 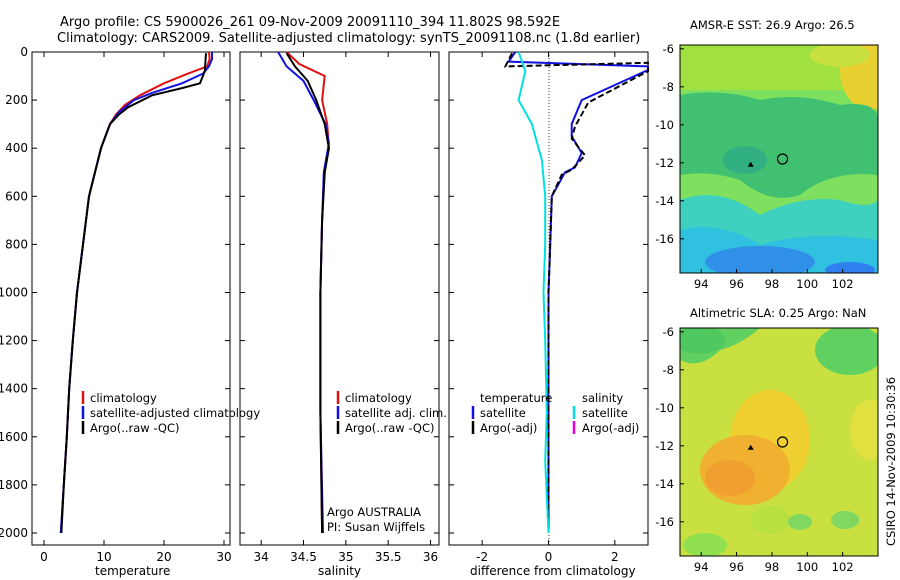 What do you see at coordinates (807, 567) in the screenshot?
I see `sla-lon-label-3: 100` at bounding box center [807, 567].